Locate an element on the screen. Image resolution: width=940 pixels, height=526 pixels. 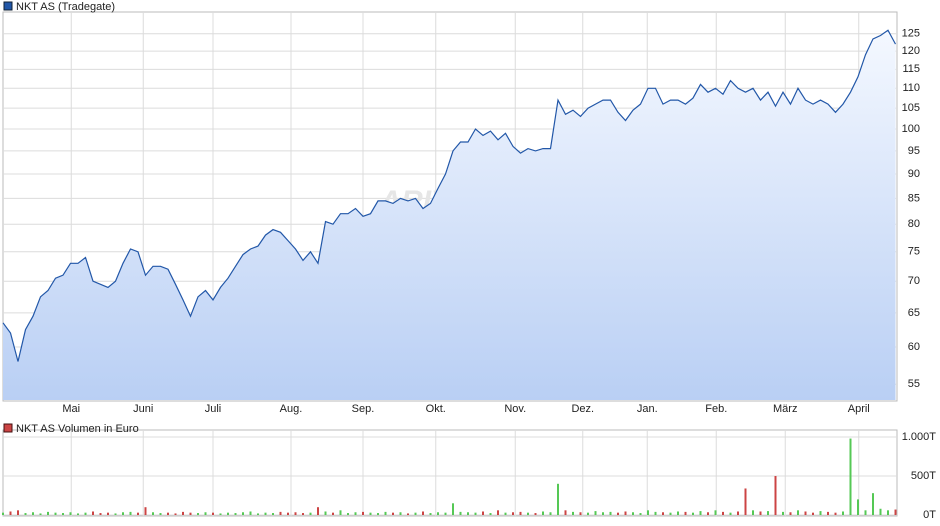
x-tick-label: Aug. is located at coordinates (291, 409).